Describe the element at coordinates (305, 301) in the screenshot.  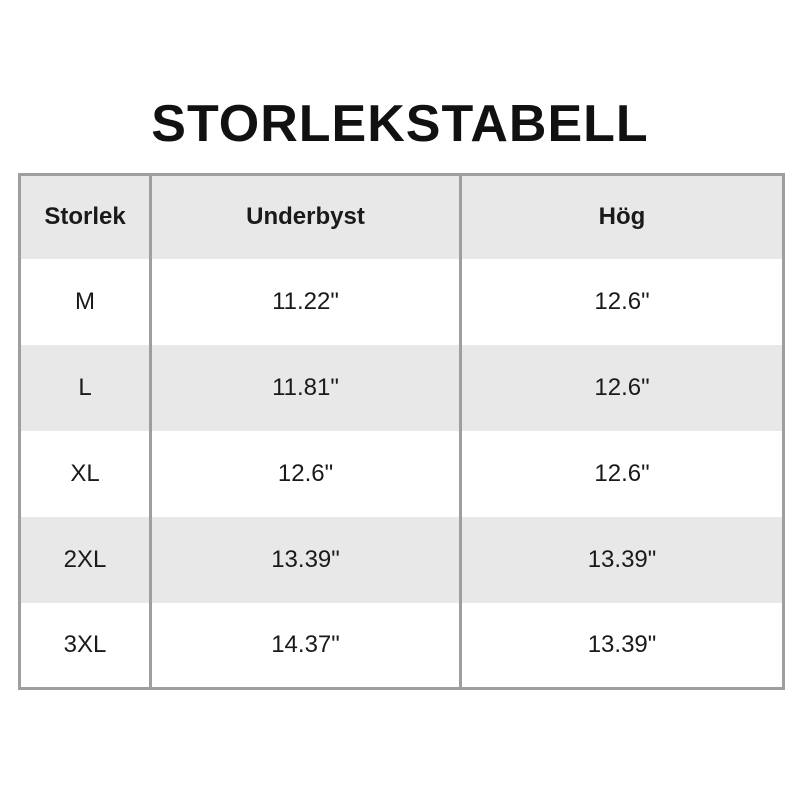
I see `underbust-cell: 11.22"` at that location.